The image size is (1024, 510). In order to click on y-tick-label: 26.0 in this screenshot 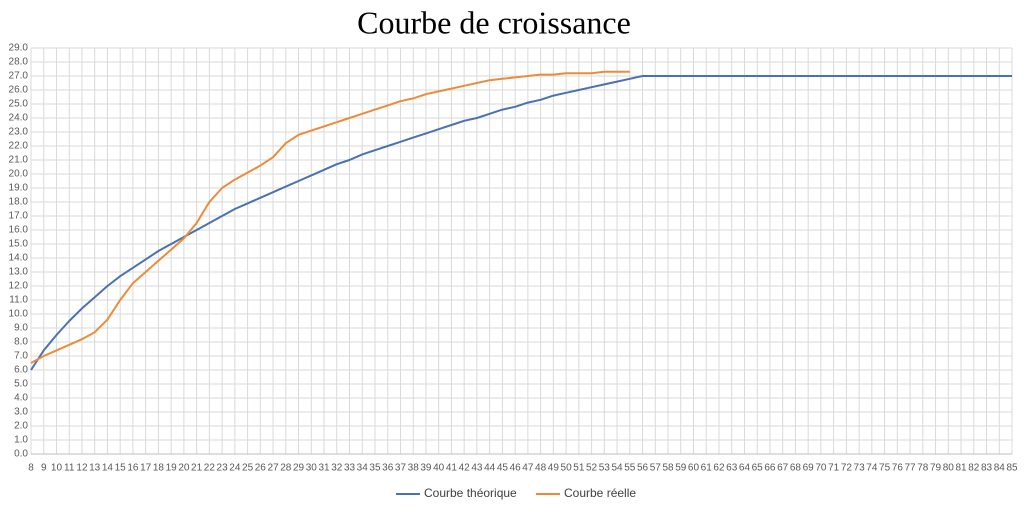, I will do `click(19, 90)`.